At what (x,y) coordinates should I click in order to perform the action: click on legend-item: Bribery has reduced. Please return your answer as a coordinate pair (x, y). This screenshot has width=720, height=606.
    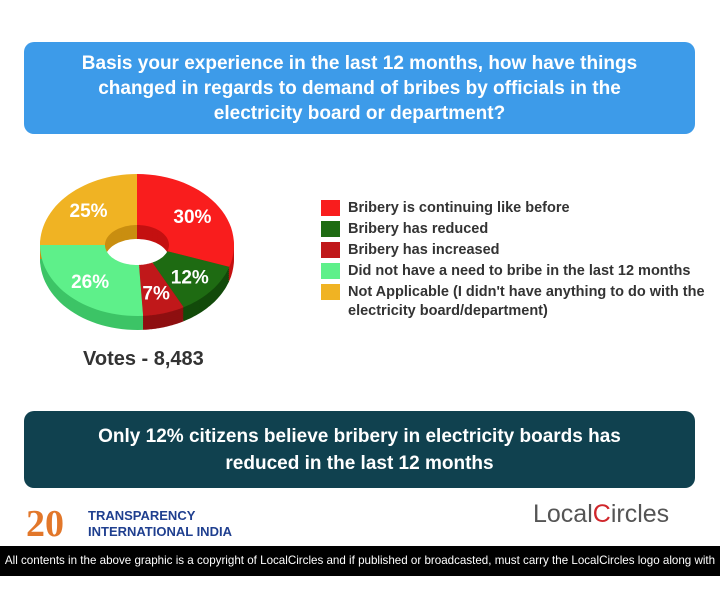
    Looking at the image, I should click on (520, 229).